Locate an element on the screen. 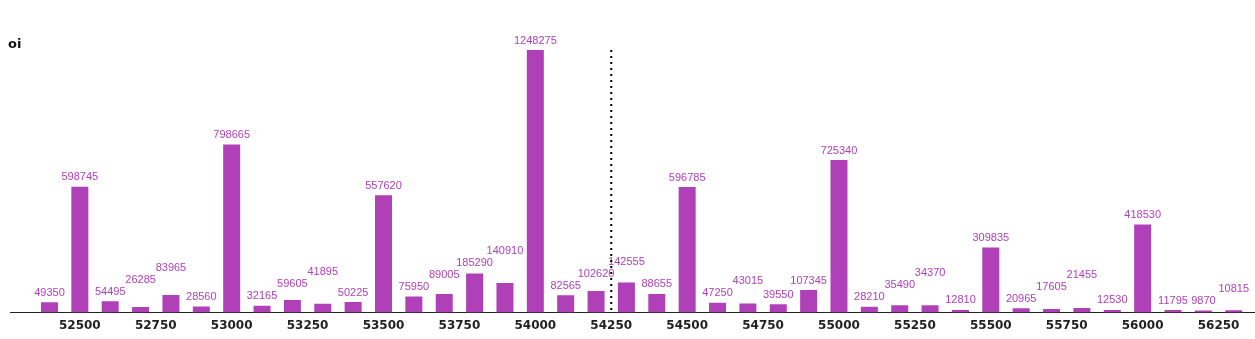  data-label: 39550 is located at coordinates (778, 293).